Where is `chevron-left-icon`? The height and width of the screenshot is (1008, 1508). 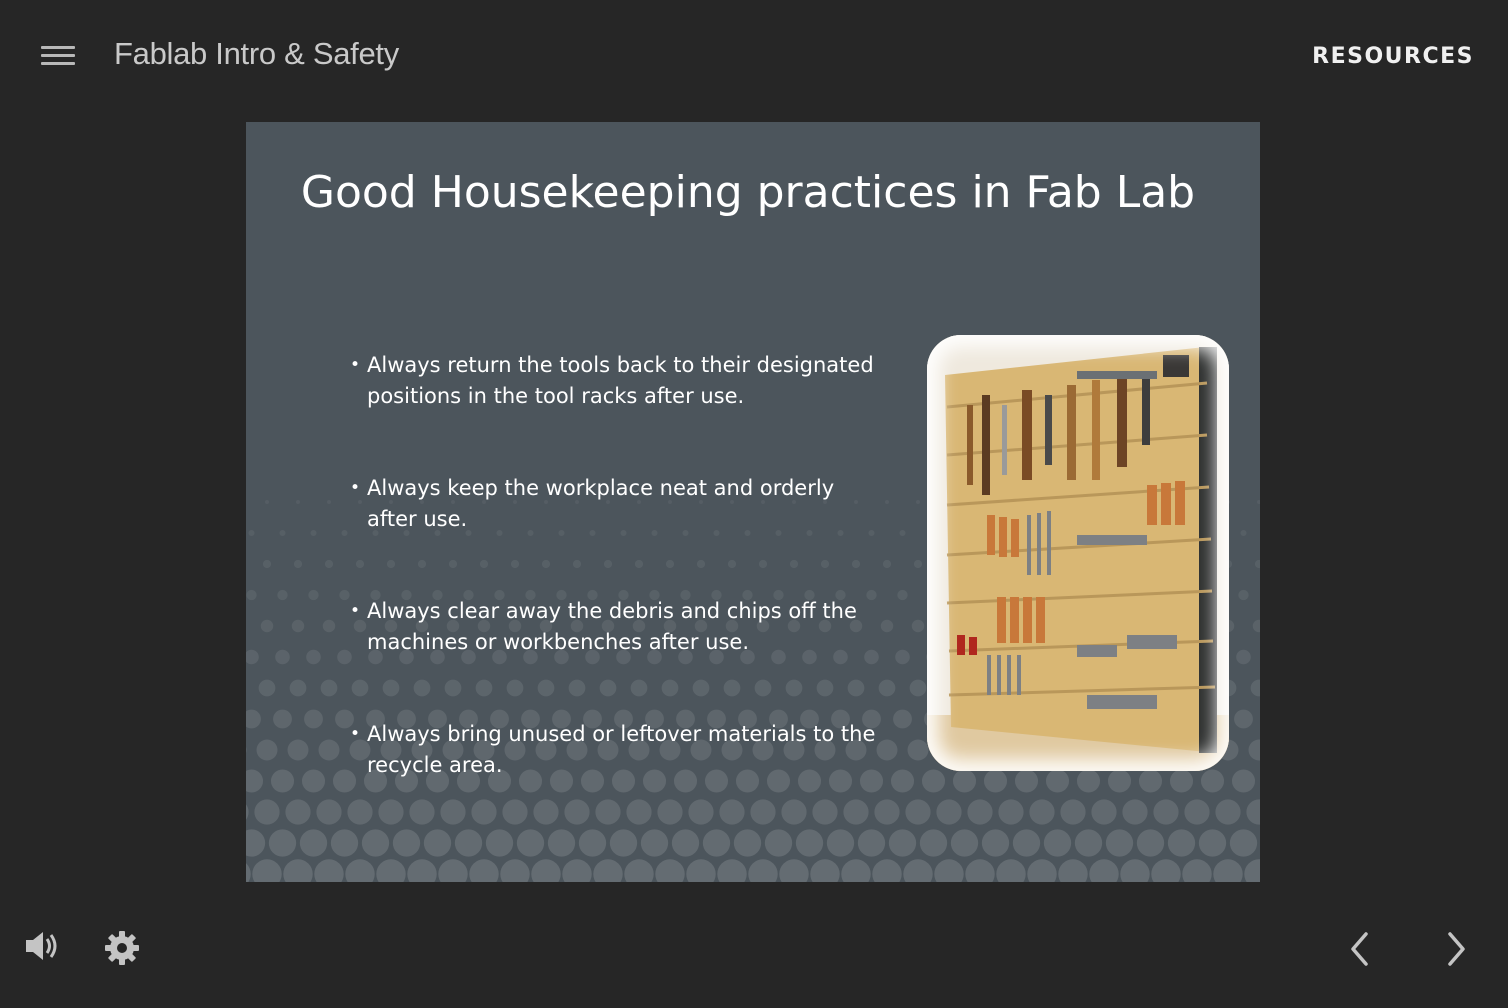
chevron-left-icon is located at coordinates (1360, 949).